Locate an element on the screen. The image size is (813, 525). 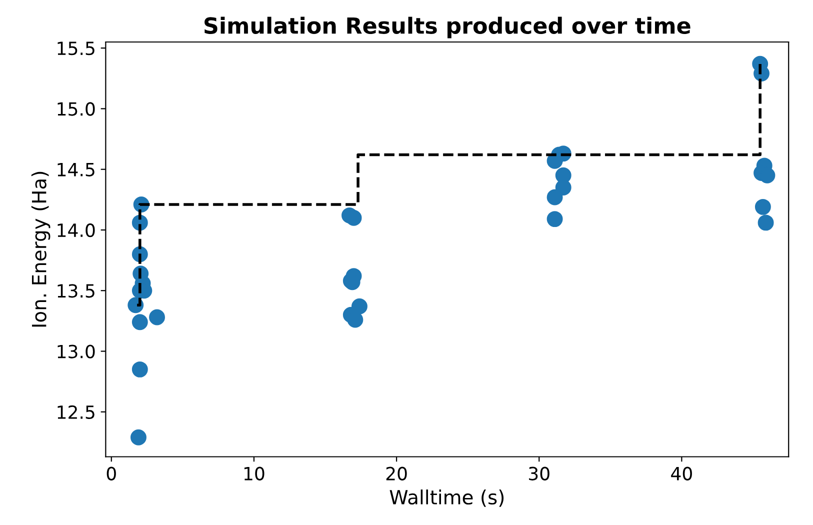
x-tick-label: 40 is located at coordinates (681, 473).